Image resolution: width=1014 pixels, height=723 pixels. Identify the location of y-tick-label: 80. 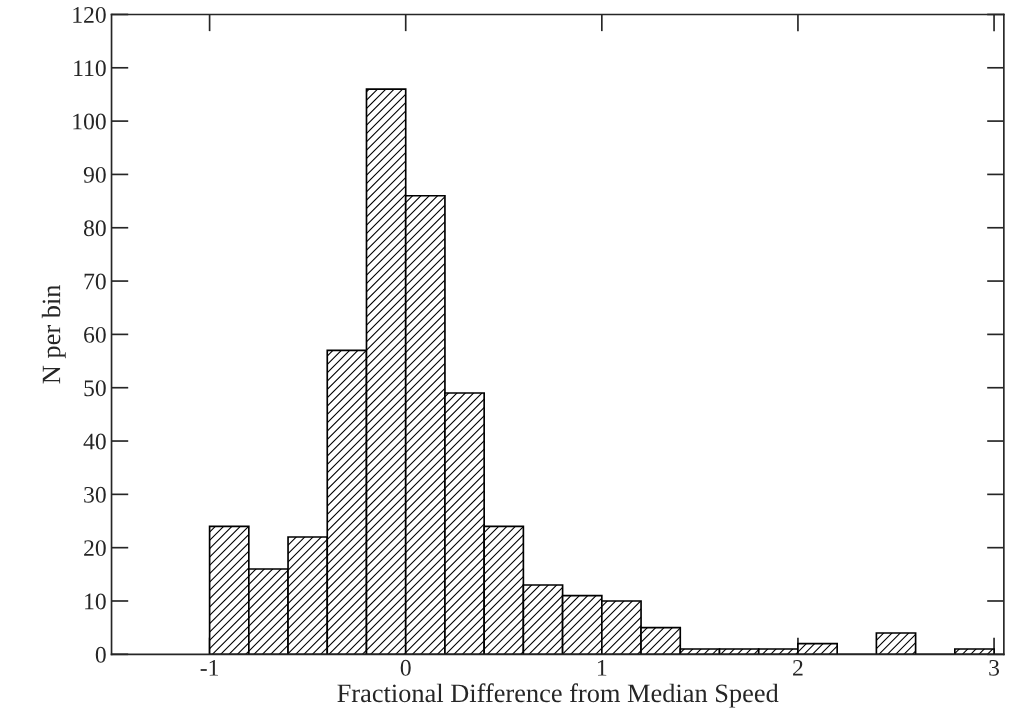
(94, 228).